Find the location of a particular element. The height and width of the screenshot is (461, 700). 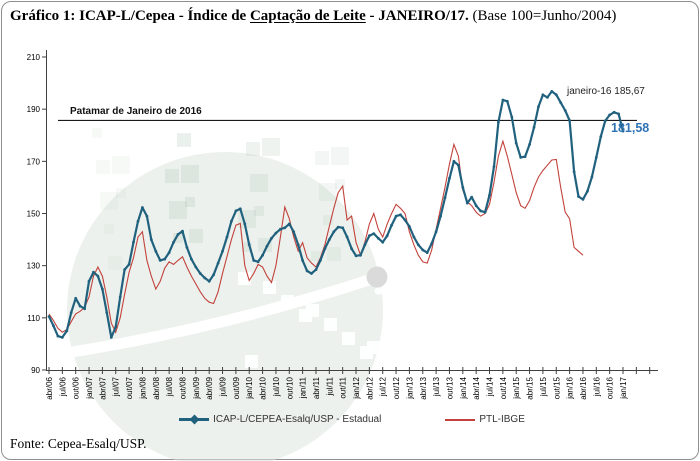

x-tick-label: jul/14 is located at coordinates (490, 386).